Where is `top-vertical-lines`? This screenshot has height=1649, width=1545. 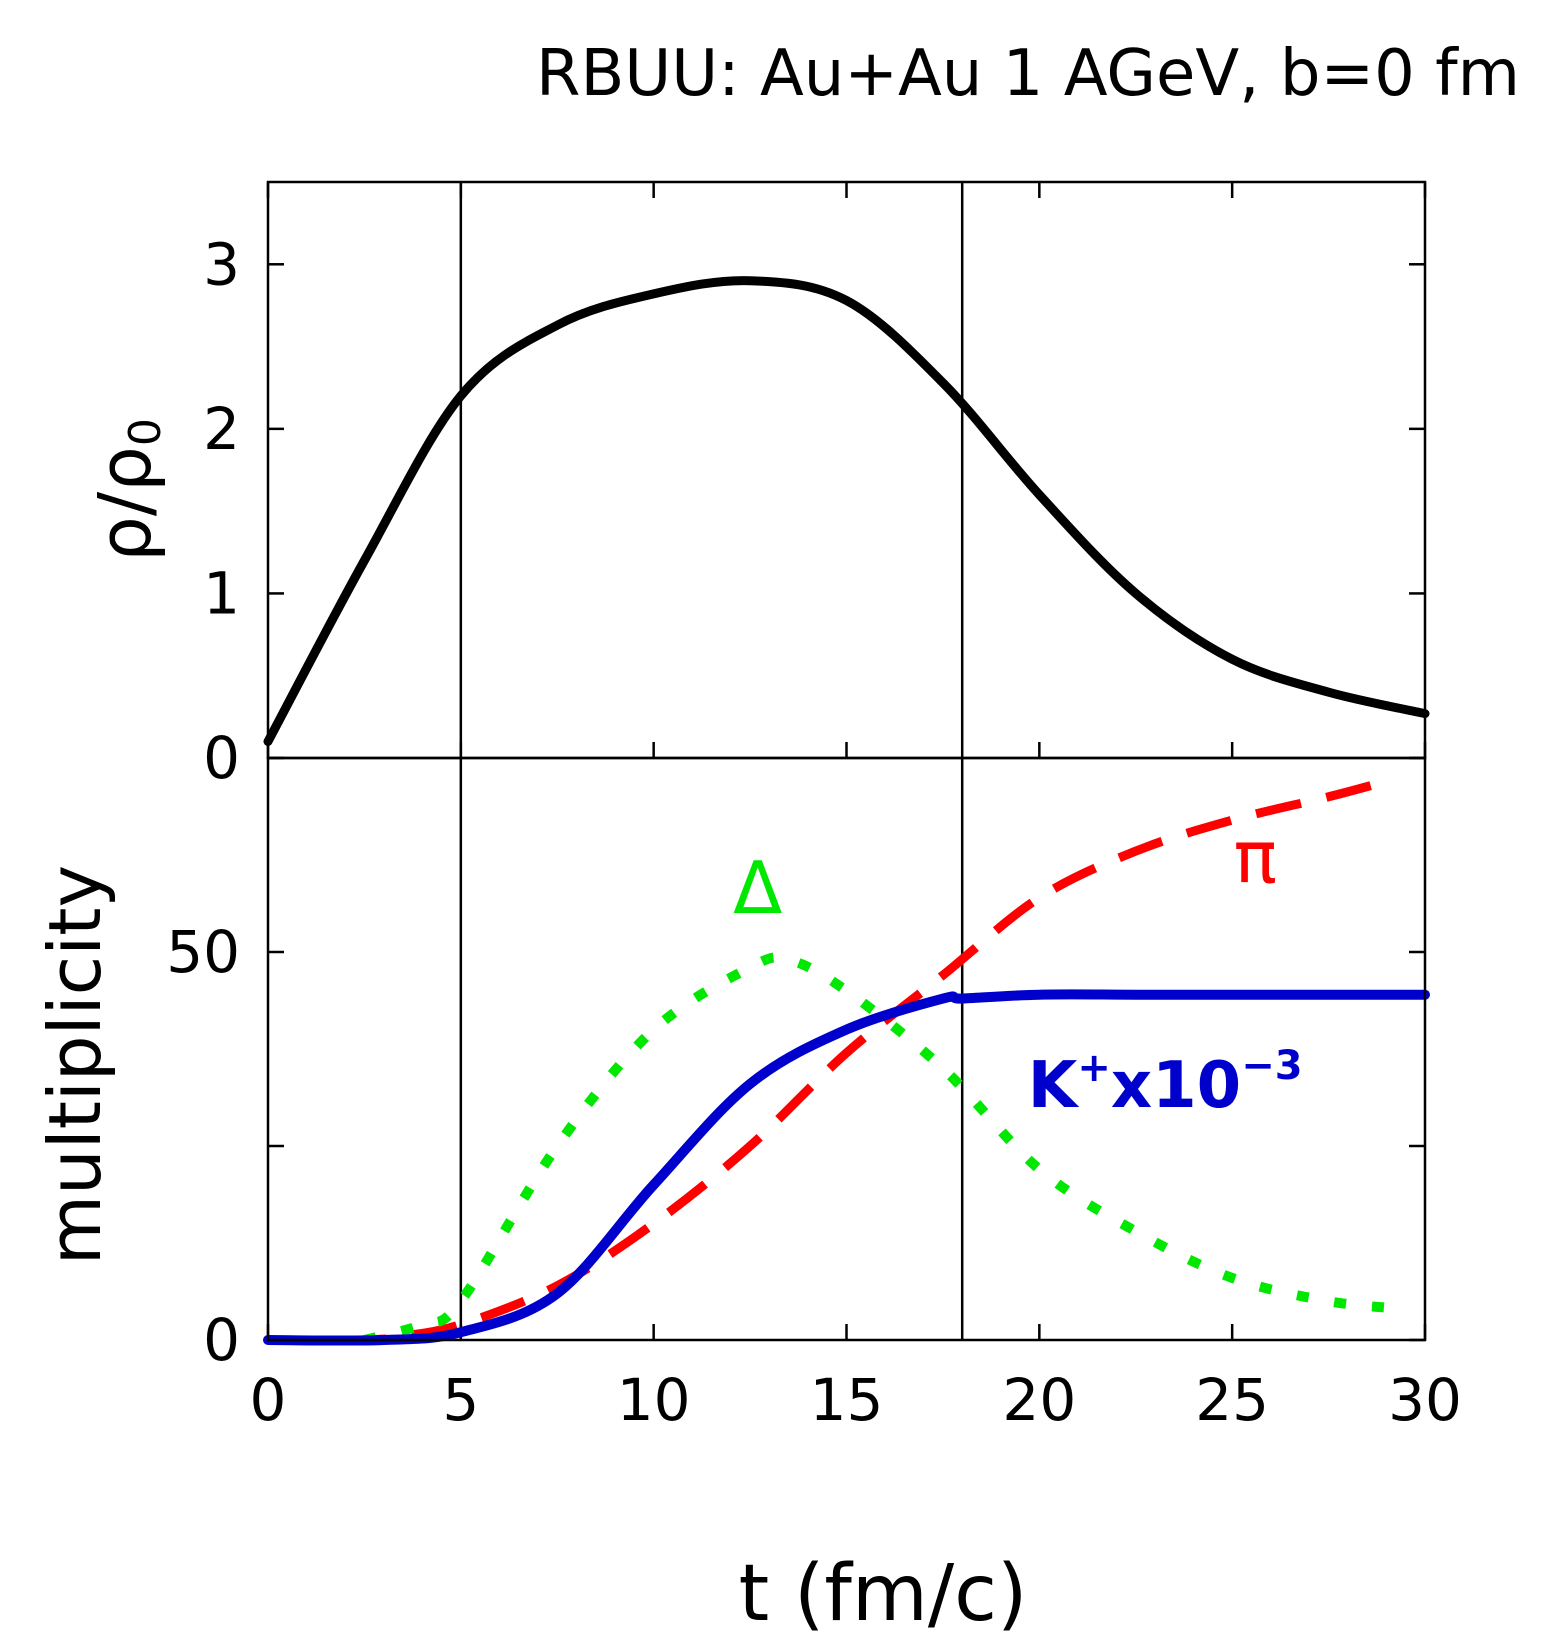 top-vertical-lines is located at coordinates (711, 470).